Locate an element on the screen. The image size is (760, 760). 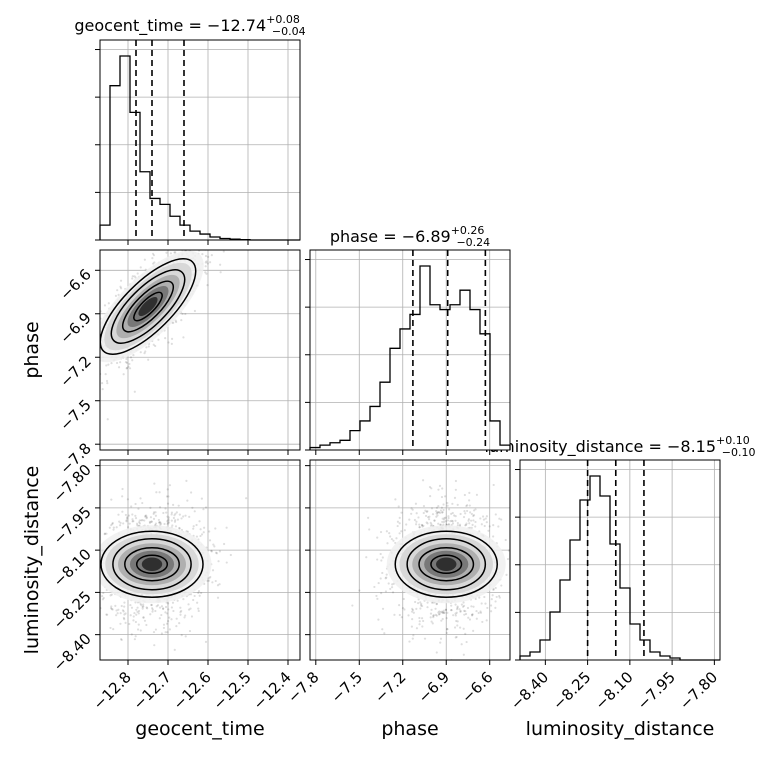
x-tick-label: −8.25 is located at coordinates (571, 690).